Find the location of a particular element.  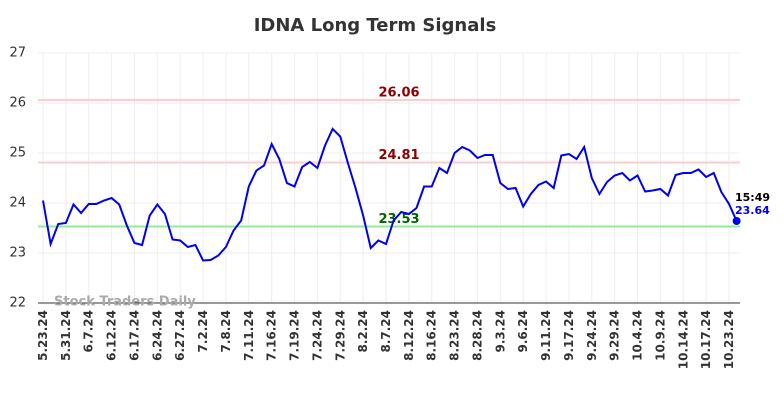

x-tick-label: 9.24.24 is located at coordinates (592, 335).